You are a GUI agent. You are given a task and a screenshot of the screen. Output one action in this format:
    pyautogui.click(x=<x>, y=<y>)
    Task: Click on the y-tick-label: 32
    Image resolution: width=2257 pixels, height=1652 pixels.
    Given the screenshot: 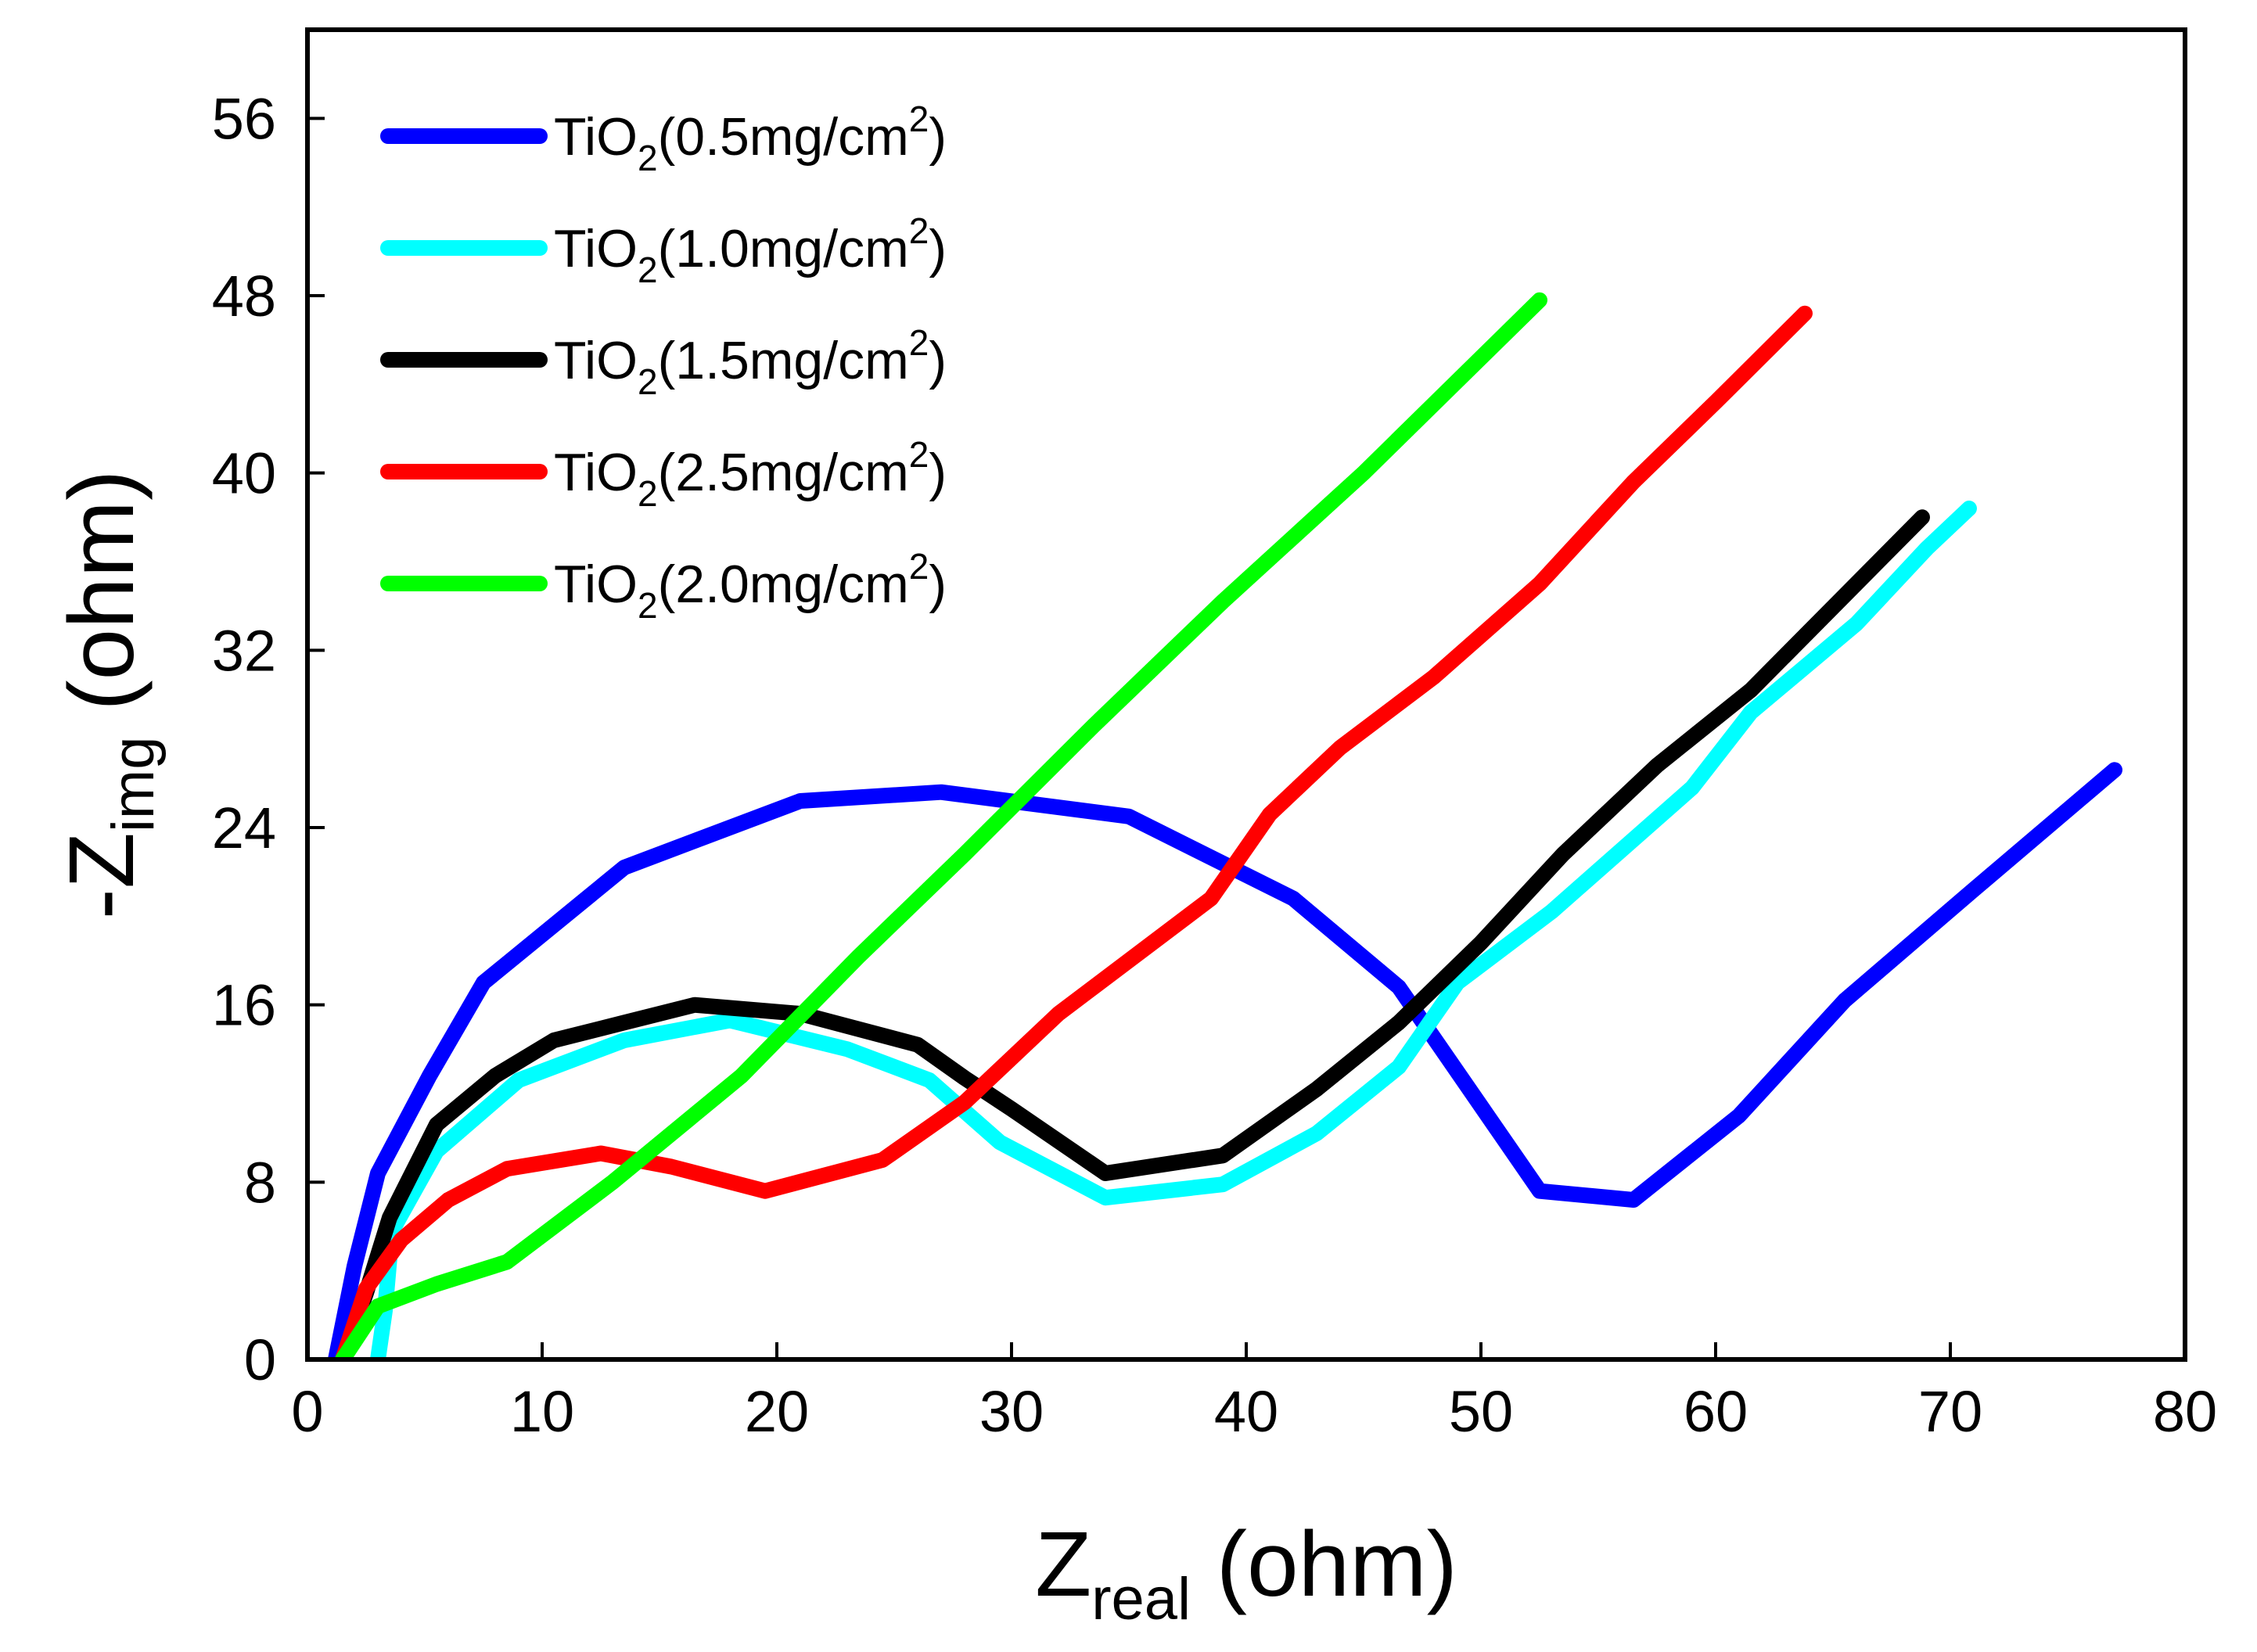 What is the action you would take?
    pyautogui.click(x=244, y=651)
    